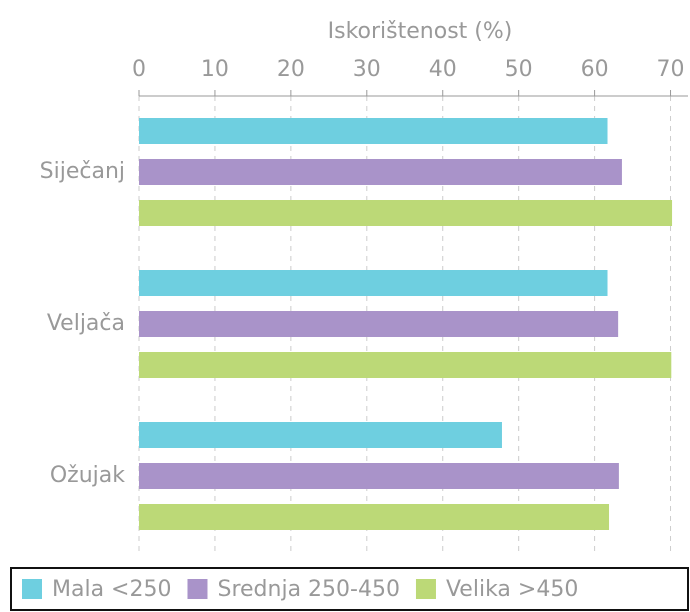 The width and height of the screenshot is (690, 612). I want to click on legend-box, so click(349, 589).